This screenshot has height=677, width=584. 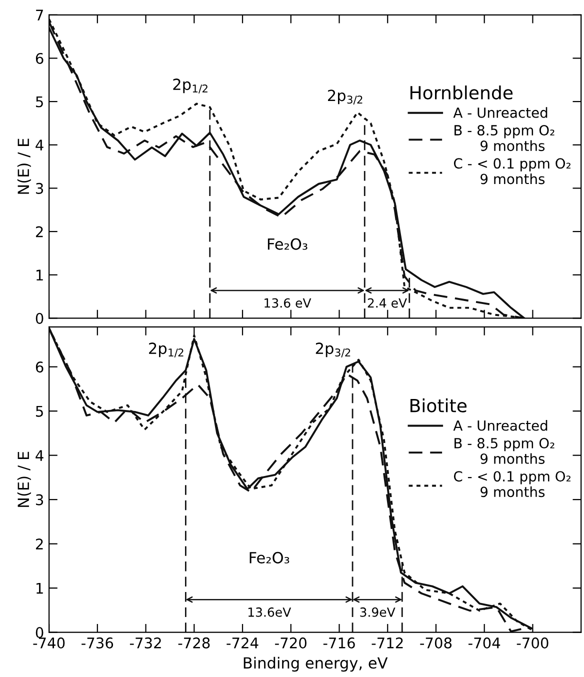 What do you see at coordinates (98, 642) in the screenshot?
I see `x-tick-label: -736` at bounding box center [98, 642].